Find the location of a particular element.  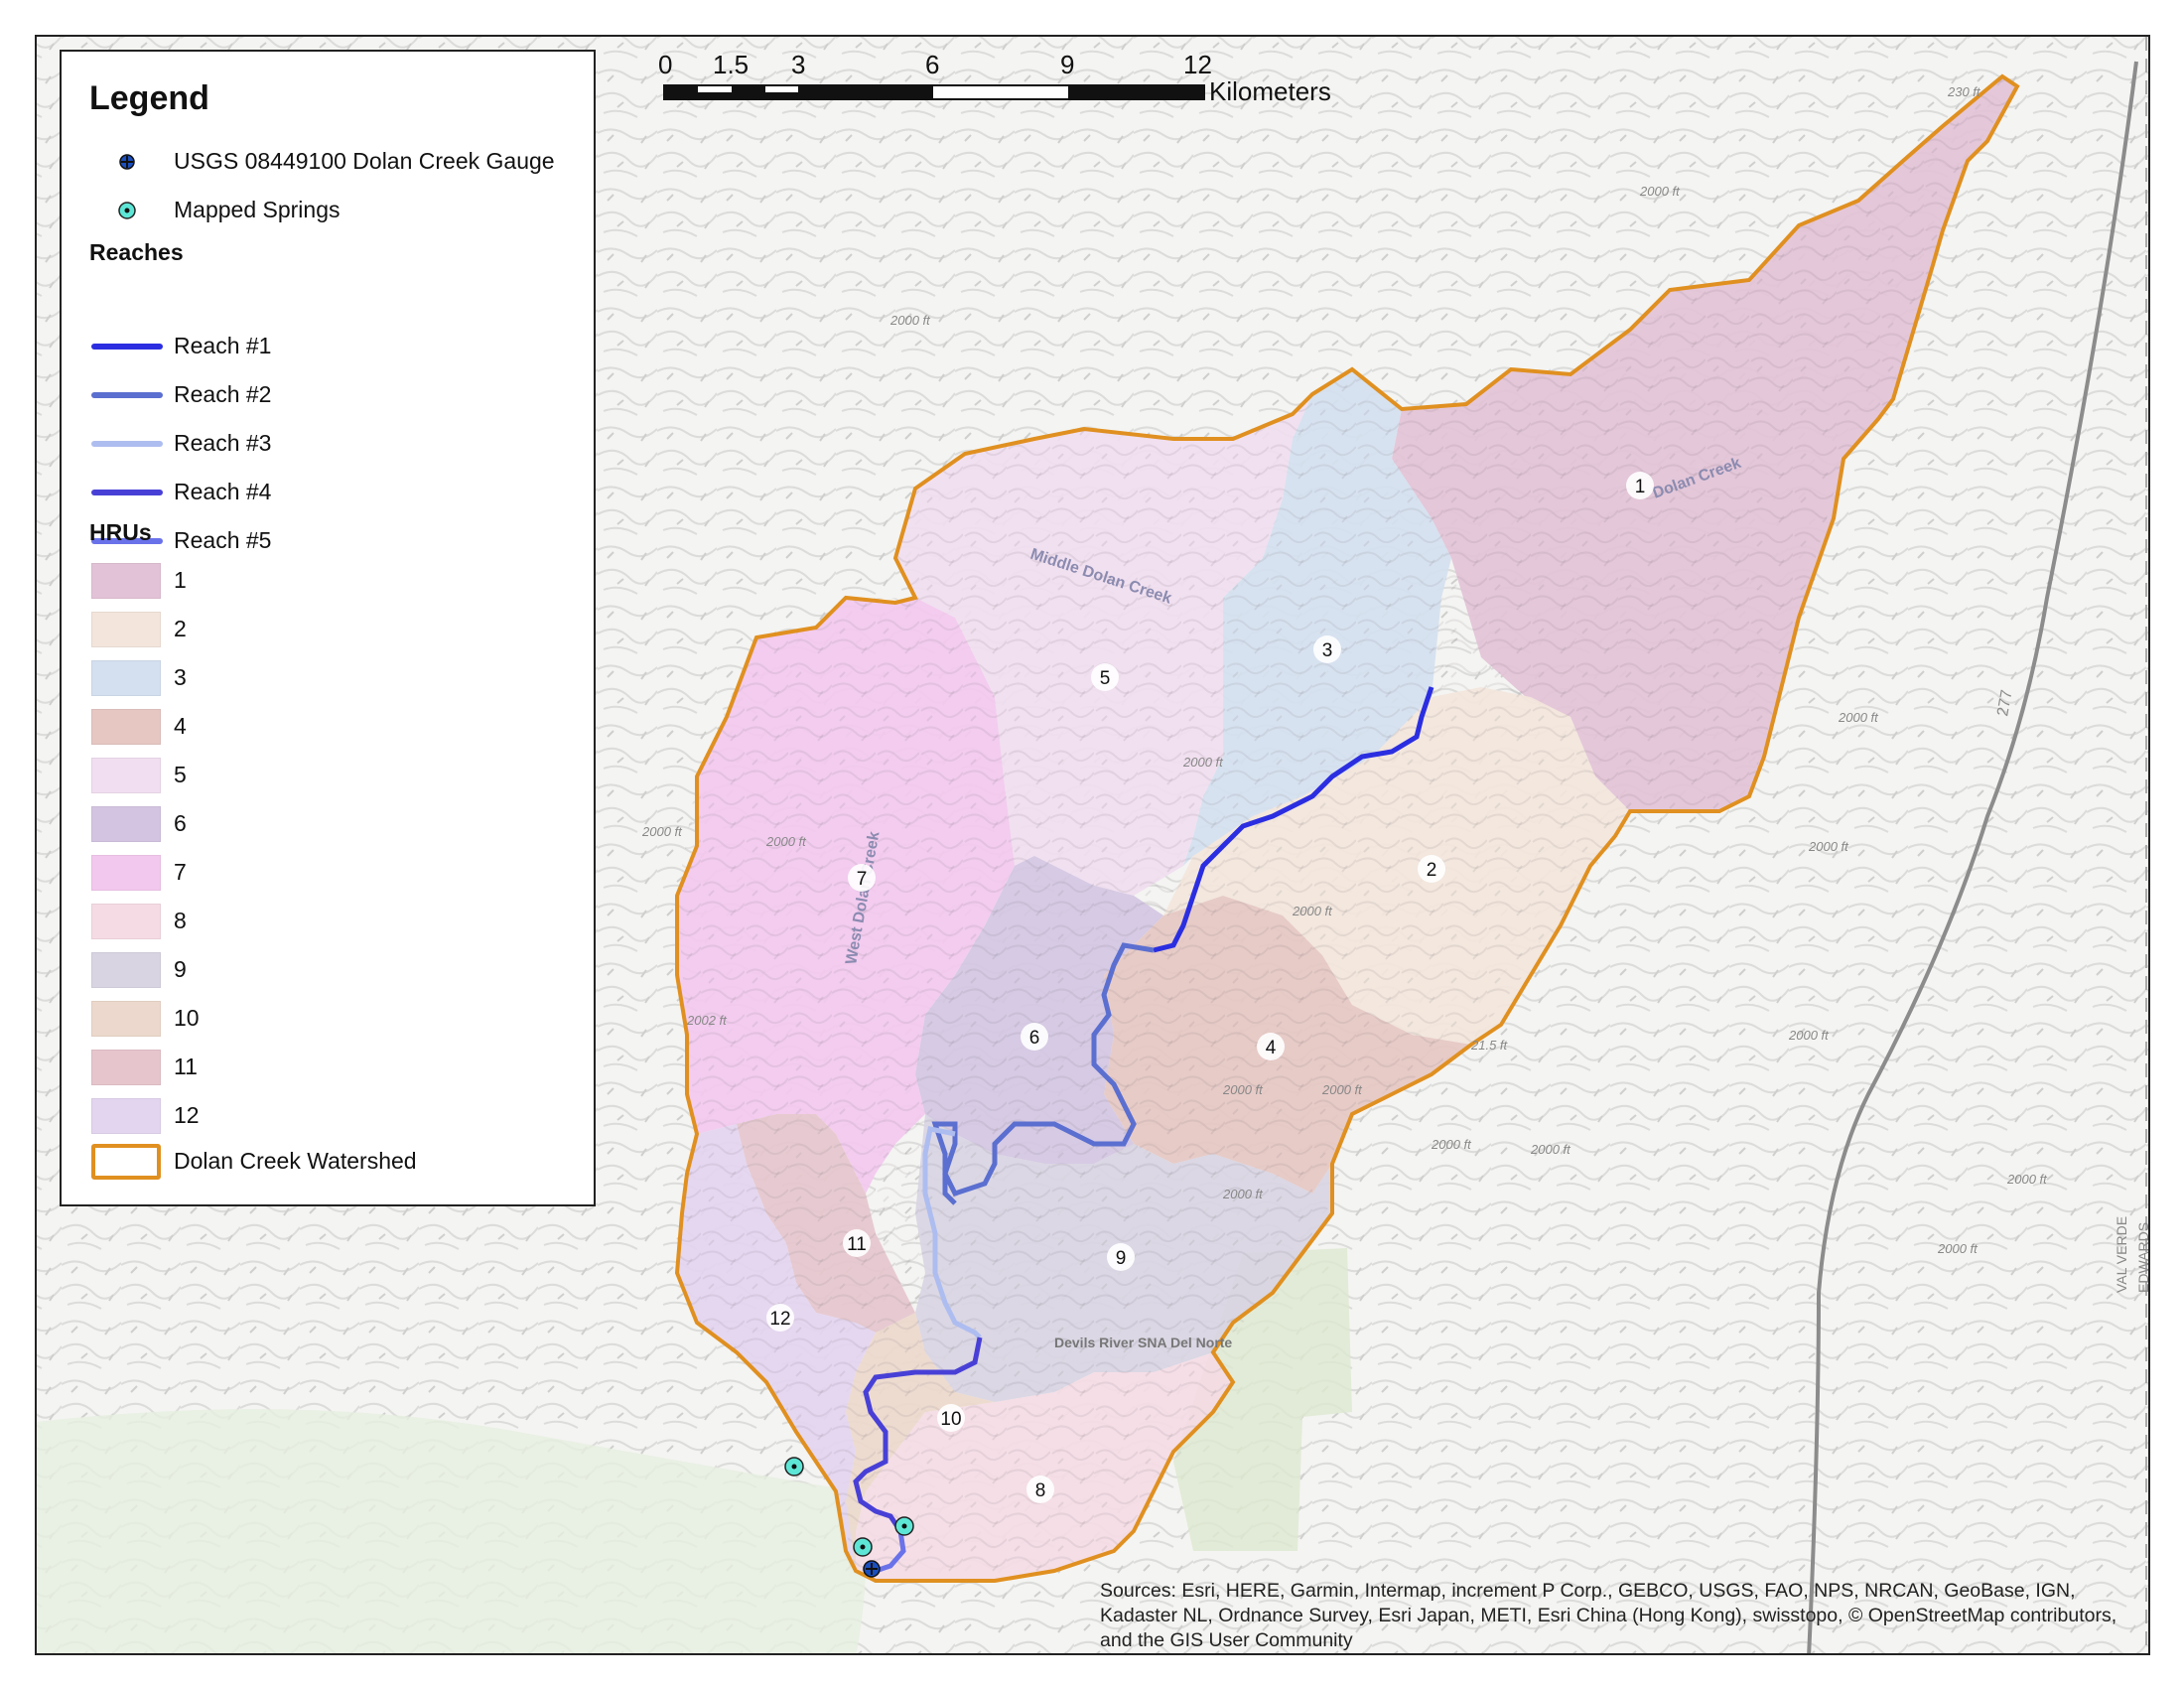

legend-reach-label: Reach #5 is located at coordinates (223, 540).